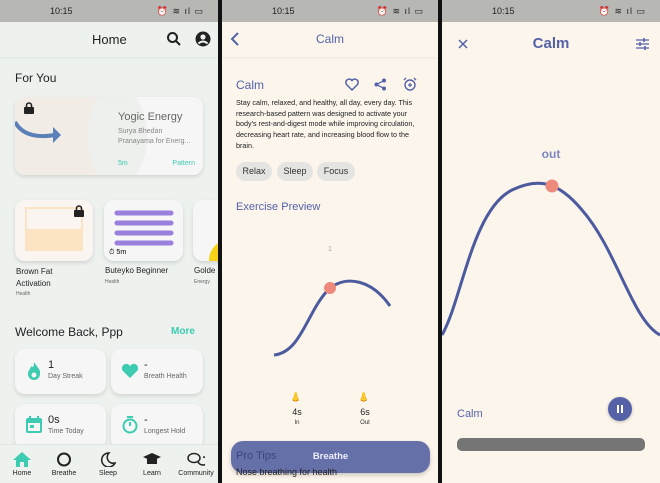  What do you see at coordinates (296, 397) in the screenshot?
I see `inhale-nose-icon: 👃` at bounding box center [296, 397].